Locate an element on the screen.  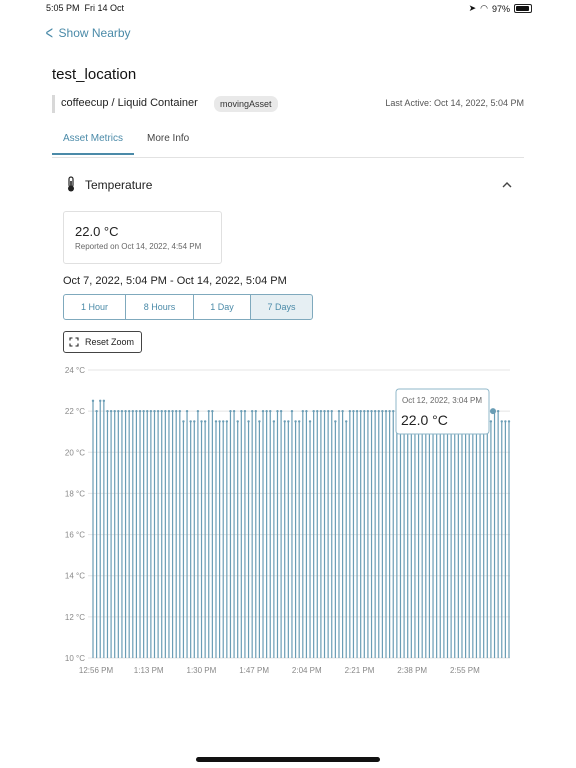
x-tick-label: 2:55 PM is located at coordinates (465, 670).